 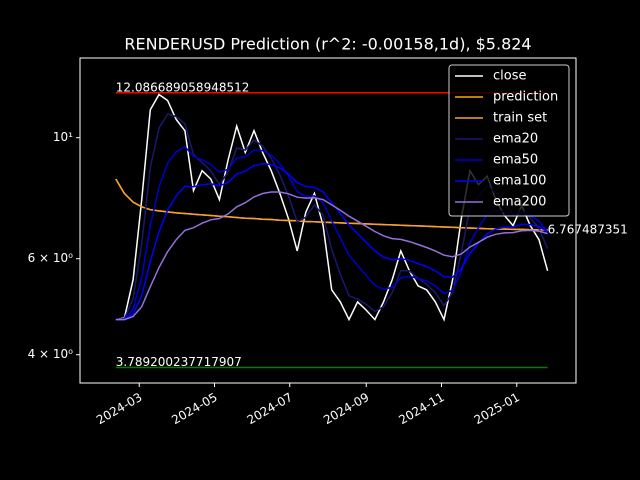 What do you see at coordinates (421, 408) in the screenshot?
I see `x-tick-label: 2024-11` at bounding box center [421, 408].